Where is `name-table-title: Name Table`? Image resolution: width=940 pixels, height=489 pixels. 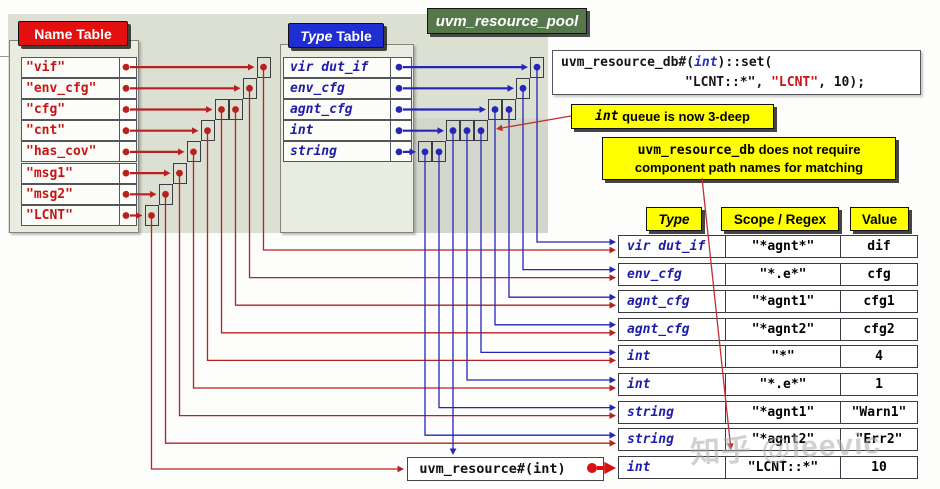
name-table-title: Name Table is located at coordinates (73, 33).